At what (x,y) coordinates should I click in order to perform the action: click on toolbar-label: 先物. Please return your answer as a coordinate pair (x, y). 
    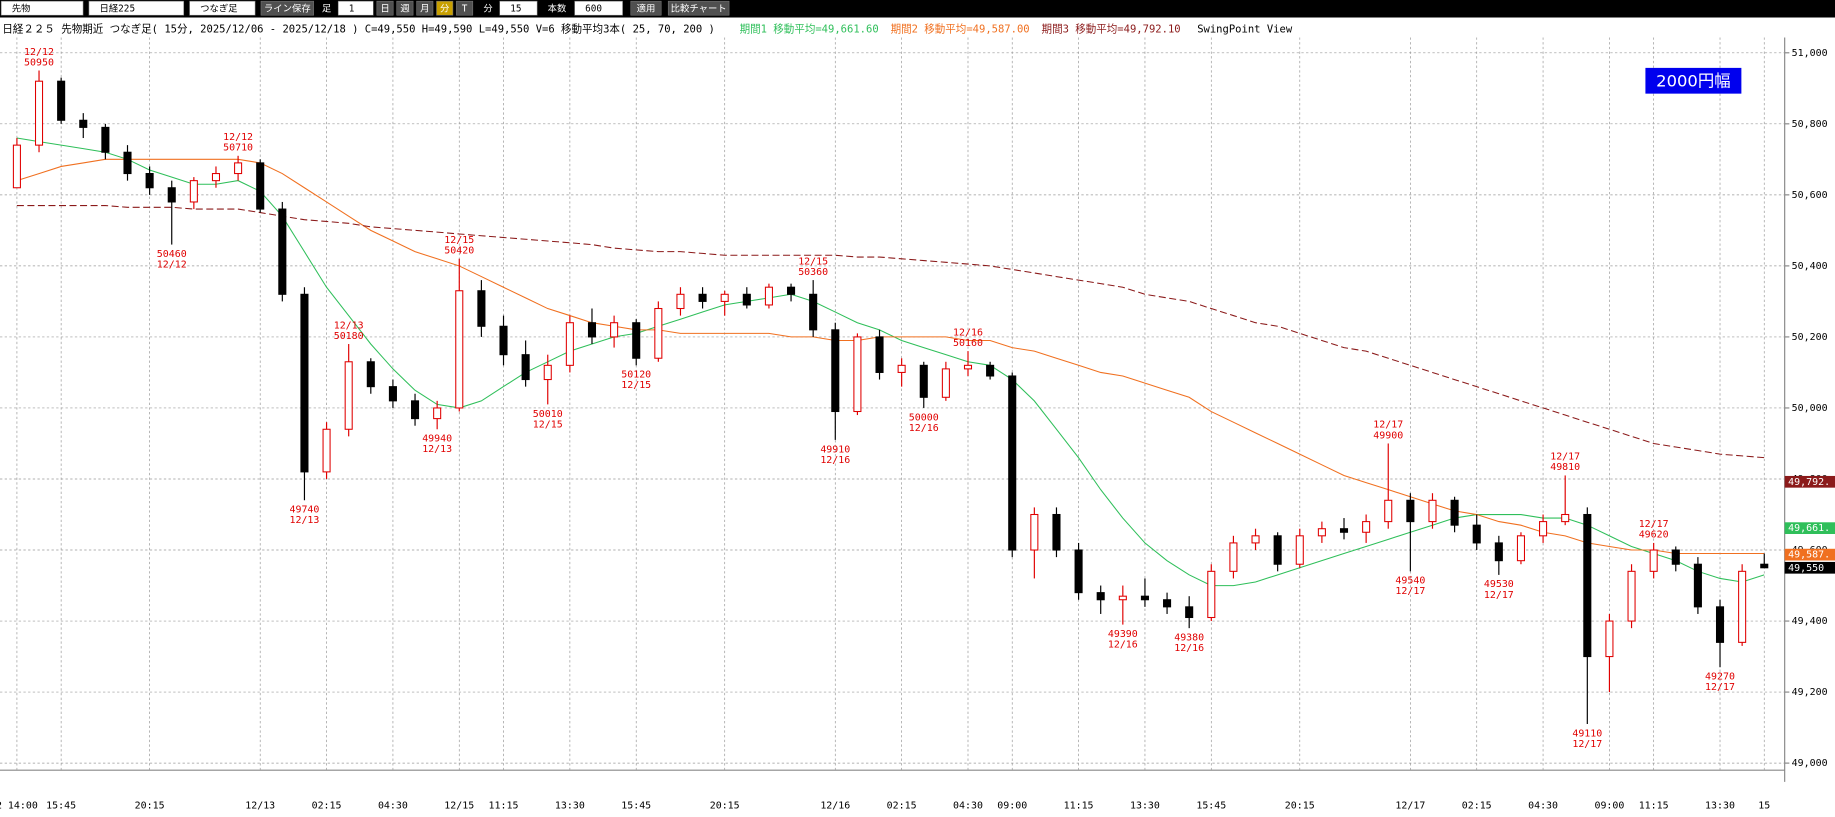
    Looking at the image, I should click on (21, 8).